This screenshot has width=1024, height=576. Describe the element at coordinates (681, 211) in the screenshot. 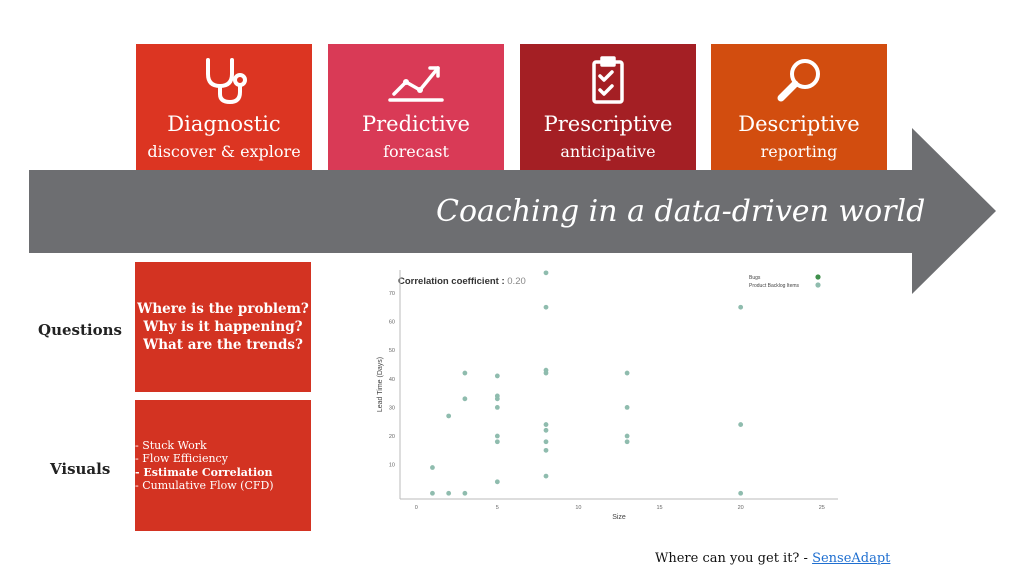

I see `arrow-banner-text: Coaching in a data-driven world` at that location.